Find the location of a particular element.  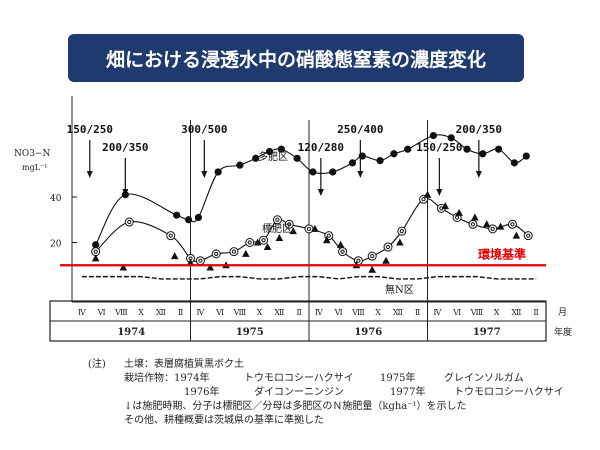

year-label: 1976 is located at coordinates (368, 332).